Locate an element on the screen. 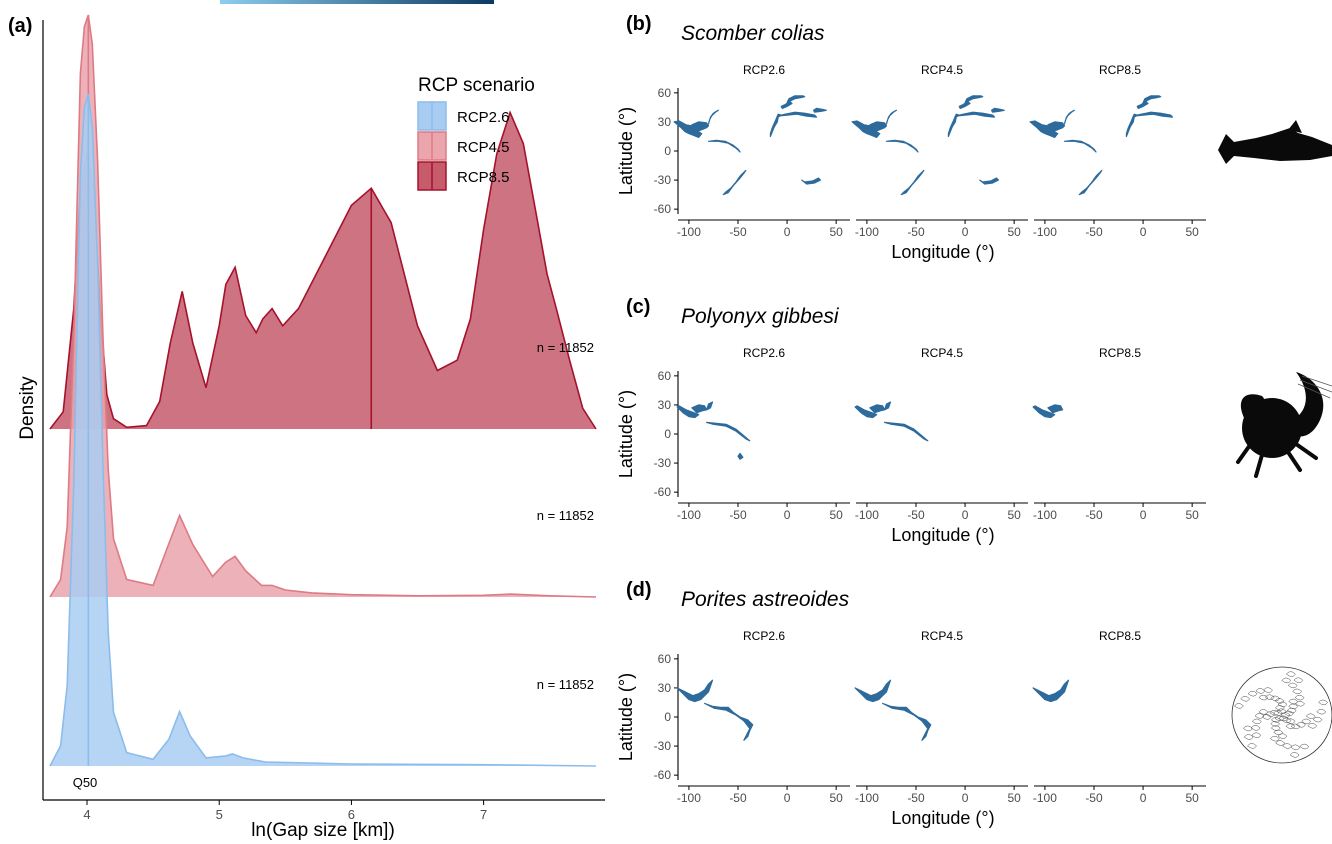 This screenshot has width=1332, height=844. facet-strip-label: RCP8.5 is located at coordinates (1120, 70).